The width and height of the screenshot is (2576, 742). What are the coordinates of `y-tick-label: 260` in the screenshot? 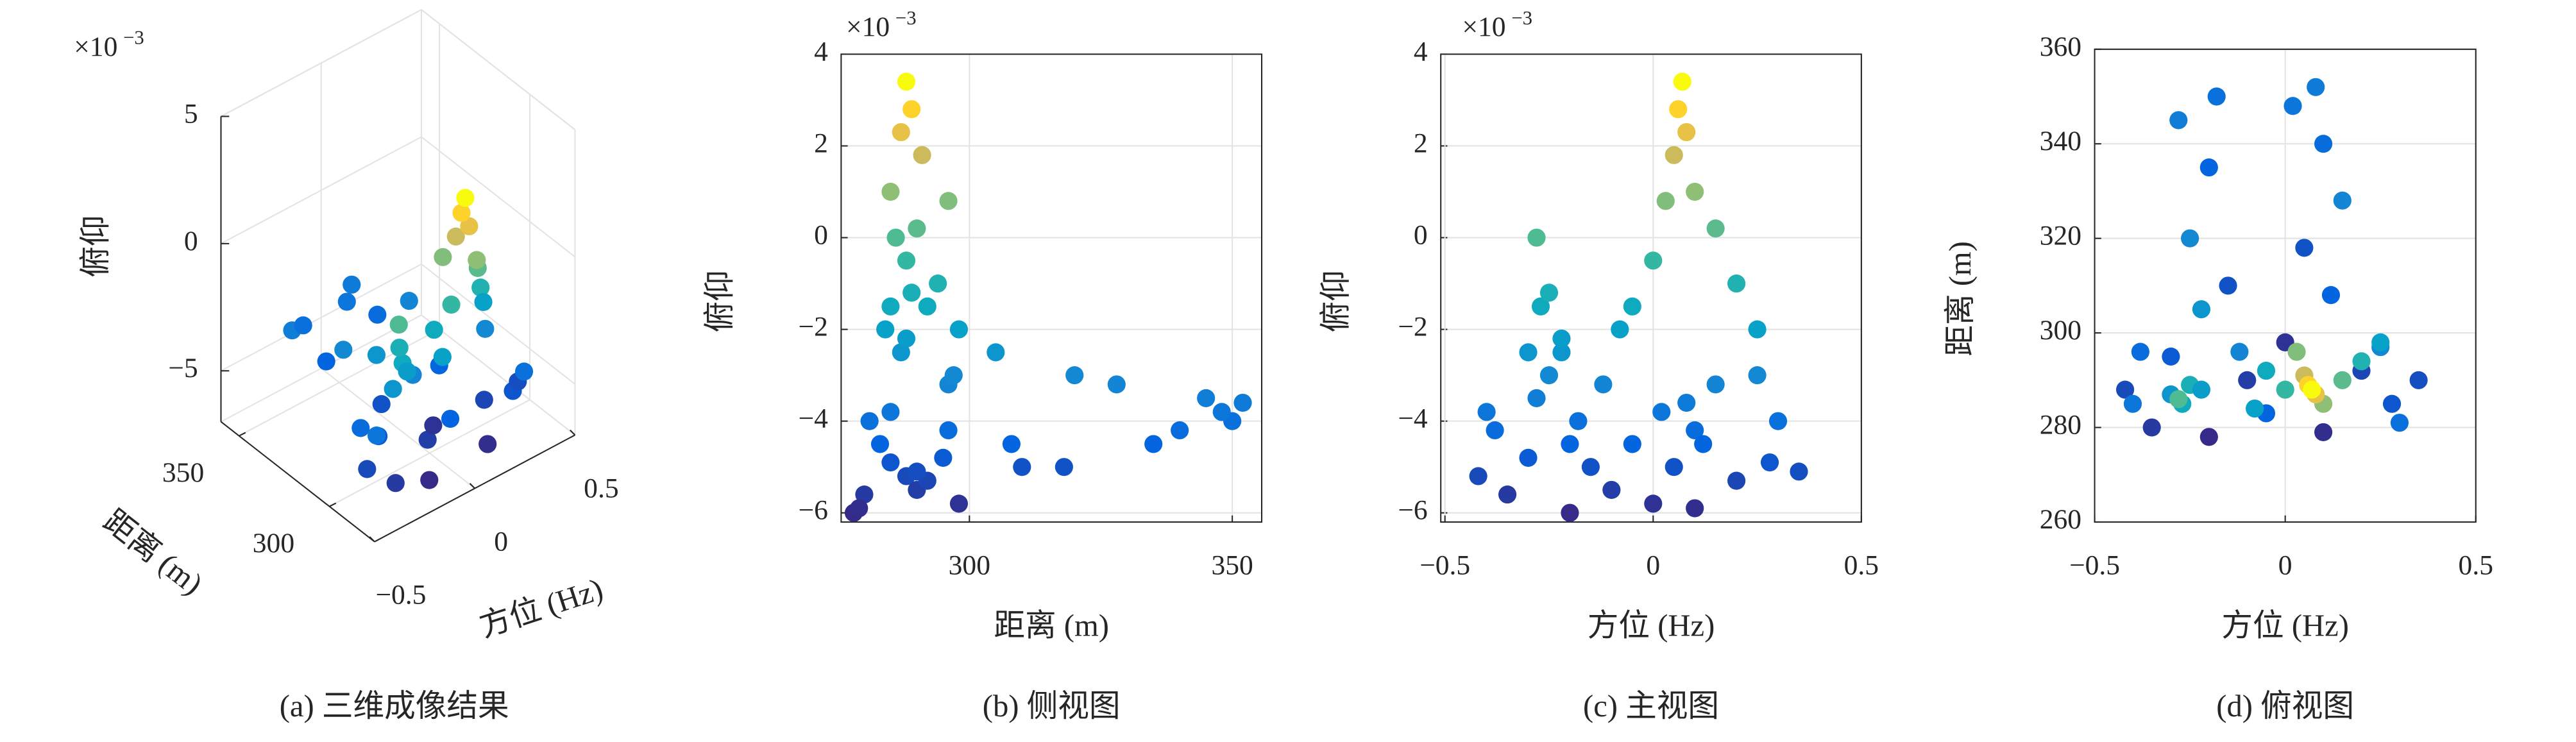 It's located at (2060, 519).